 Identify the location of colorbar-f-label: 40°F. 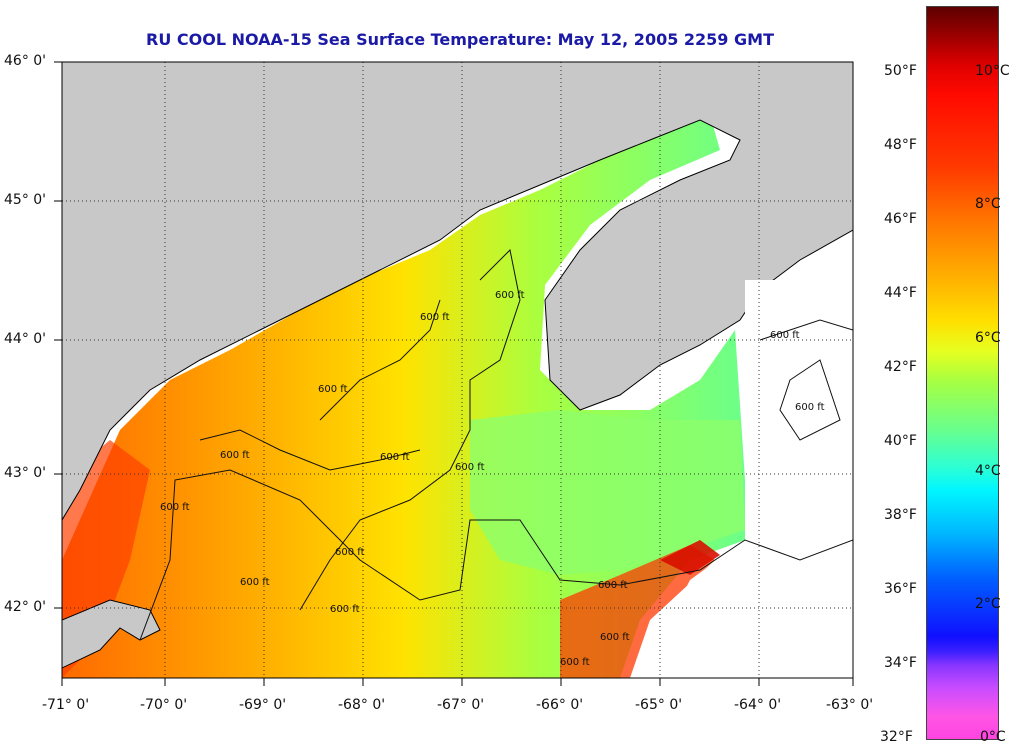
(900, 441).